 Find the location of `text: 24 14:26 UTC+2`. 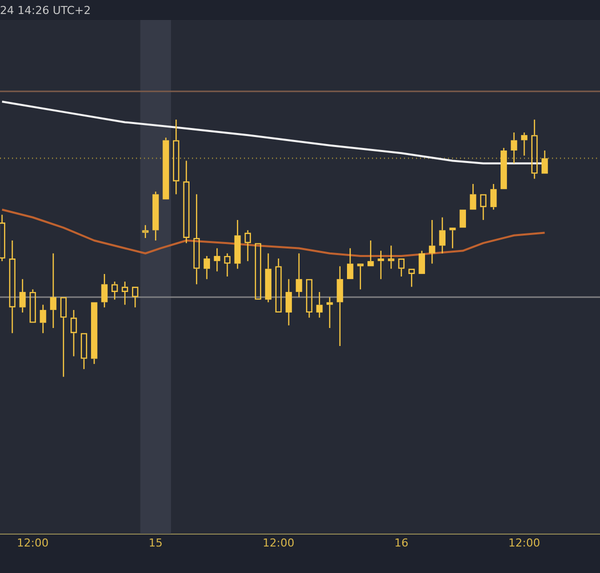

text: 24 14:26 UTC+2 is located at coordinates (45, 10).